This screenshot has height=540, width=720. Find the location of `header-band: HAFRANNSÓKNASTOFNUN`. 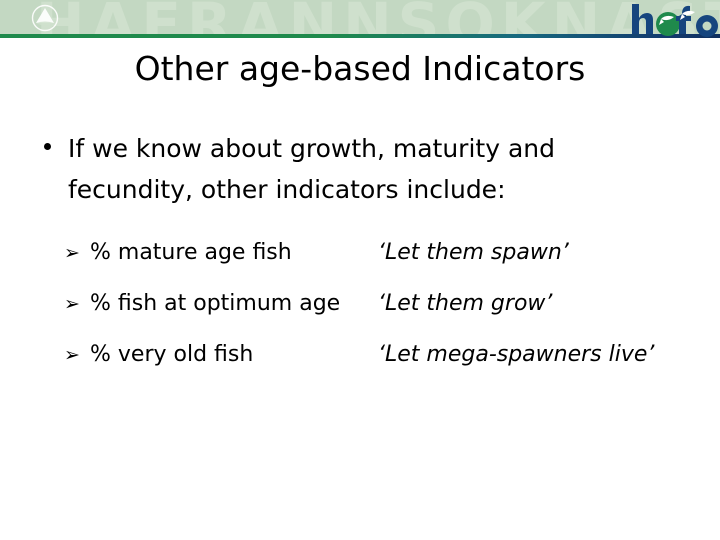

header-band: HAFRANNSÓKNASTOFNUN is located at coordinates (360, 17).